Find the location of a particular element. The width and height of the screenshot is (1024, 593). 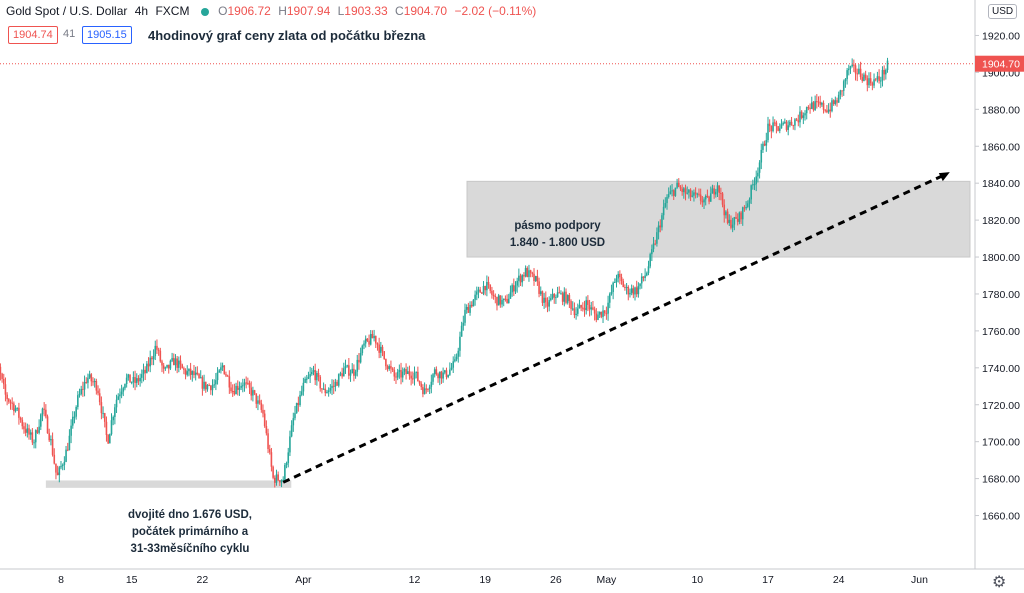

sell-price-button: 1904.74 is located at coordinates (33, 35).